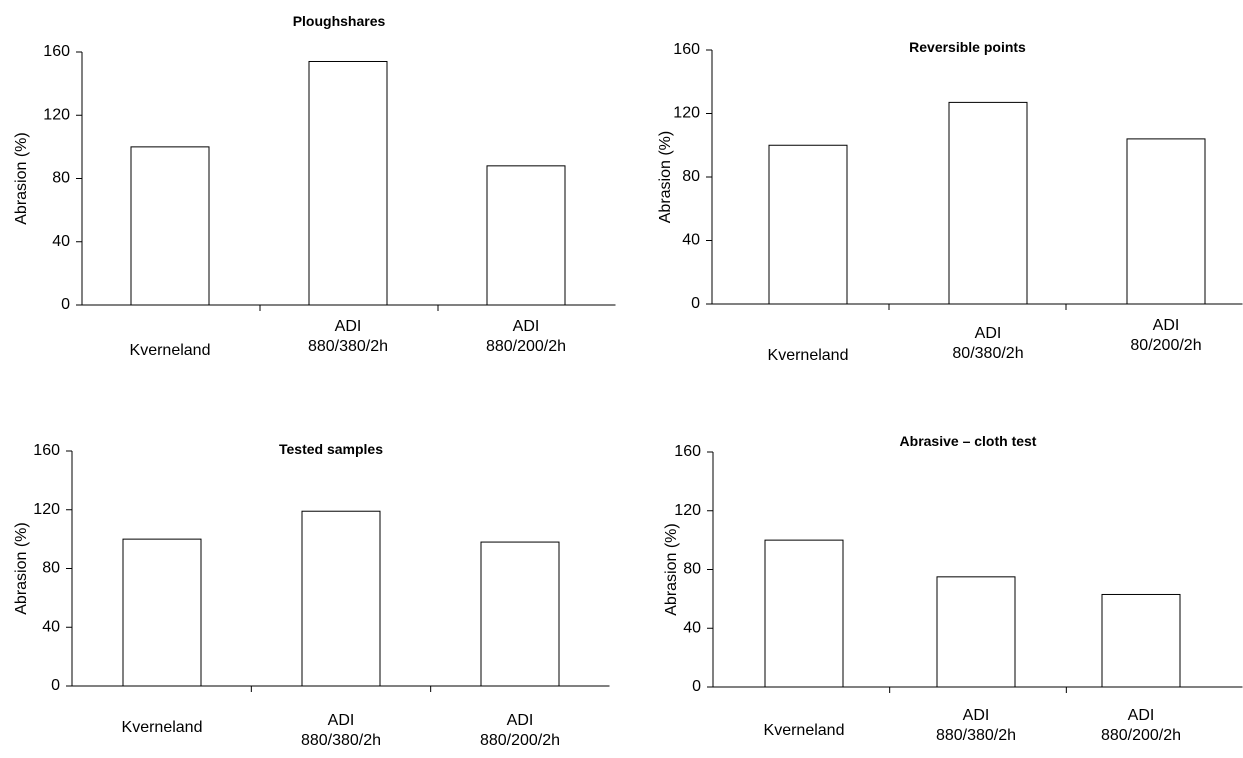  I want to click on x-category-label: 80/200/2h, so click(1165, 345).